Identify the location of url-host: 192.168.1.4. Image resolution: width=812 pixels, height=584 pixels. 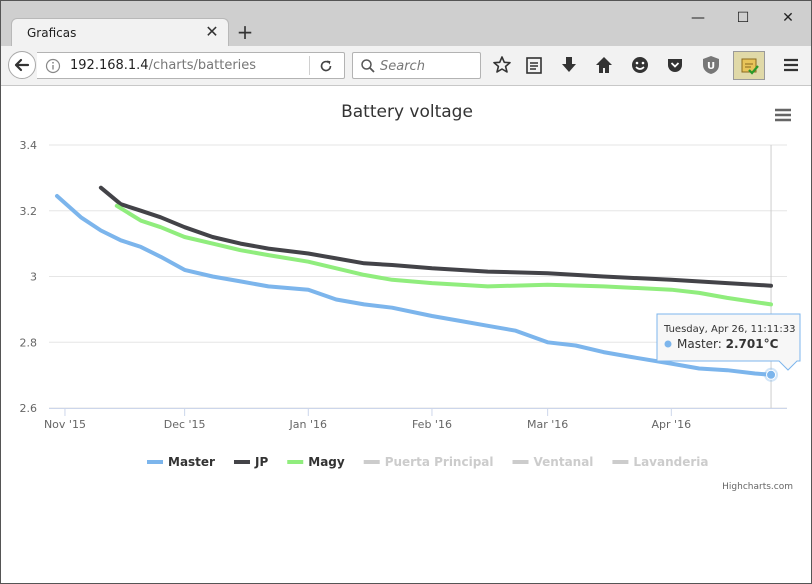
(109, 65).